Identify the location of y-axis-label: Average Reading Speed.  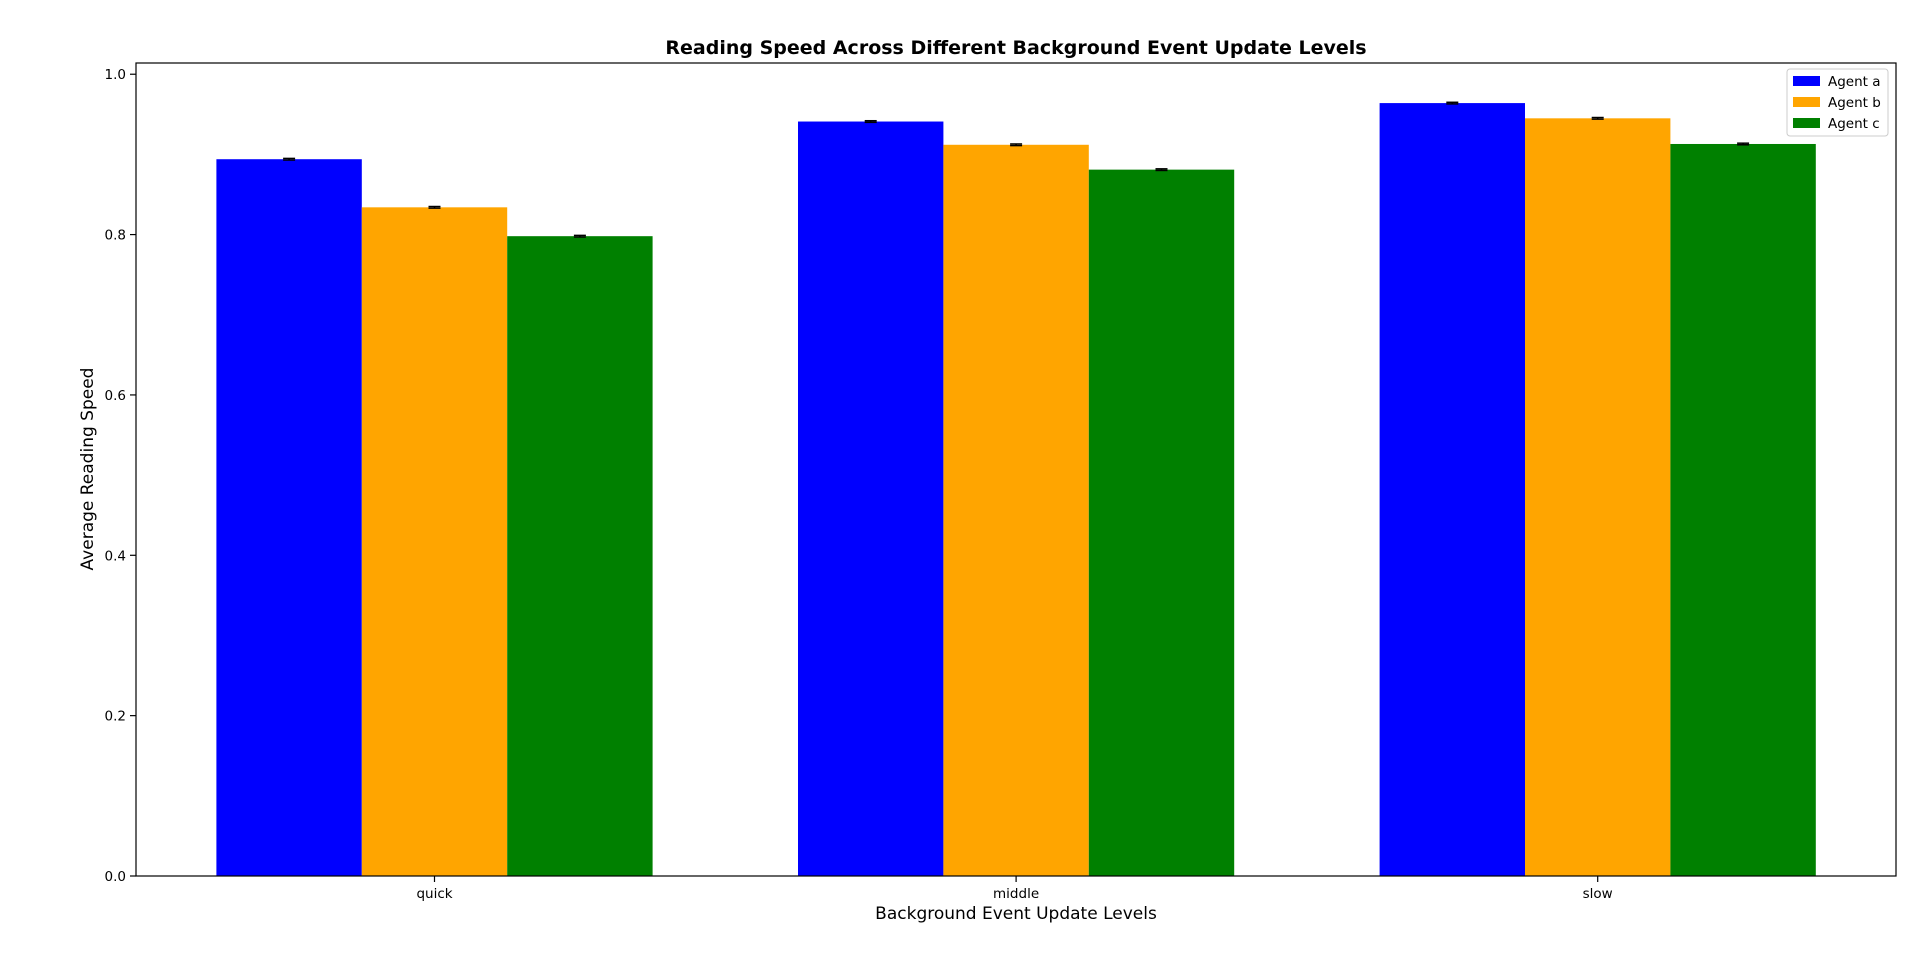
(88, 469).